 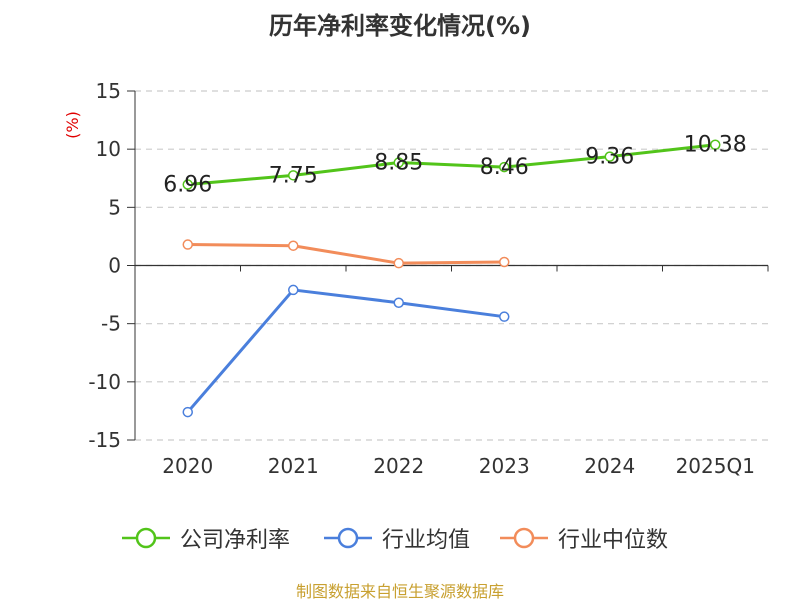 I want to click on x-tick-label: 2024, so click(x=609, y=466).